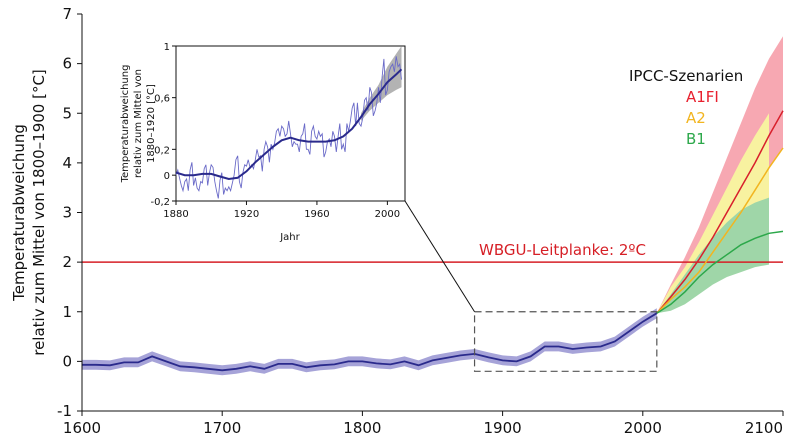  What do you see at coordinates (19, 213) in the screenshot?
I see `y-axis-label-line-1: Temperaturabweichung` at bounding box center [19, 213].